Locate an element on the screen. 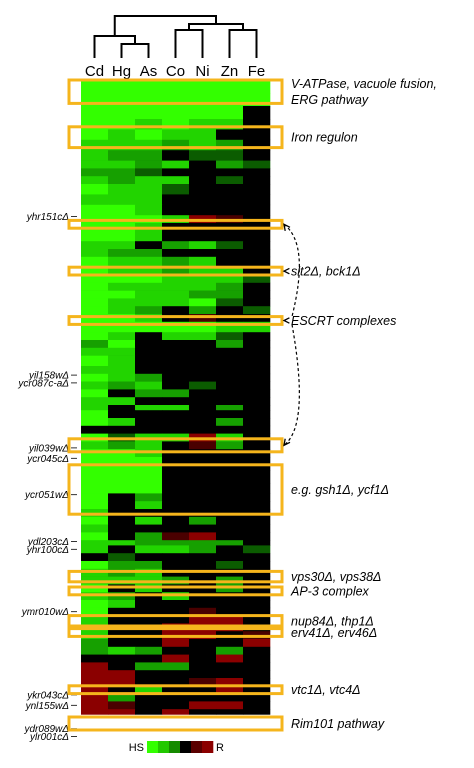 This screenshot has height=768, width=474. column-labels: Cd Hg As Co Ni Zn Fe is located at coordinates (175, 71).